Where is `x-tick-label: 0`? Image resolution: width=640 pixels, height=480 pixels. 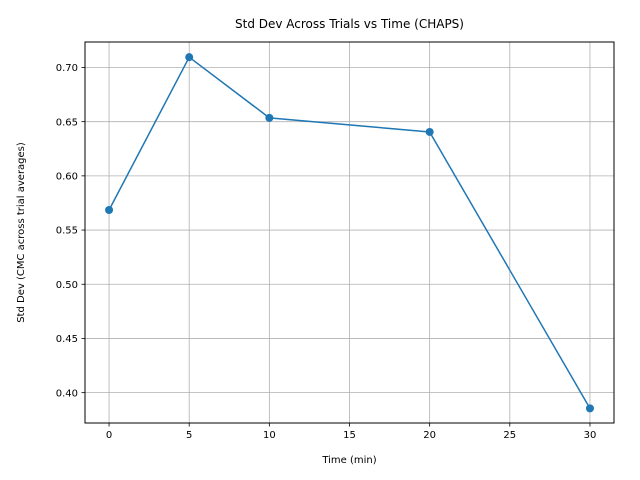 x-tick-label: 0 is located at coordinates (109, 435).